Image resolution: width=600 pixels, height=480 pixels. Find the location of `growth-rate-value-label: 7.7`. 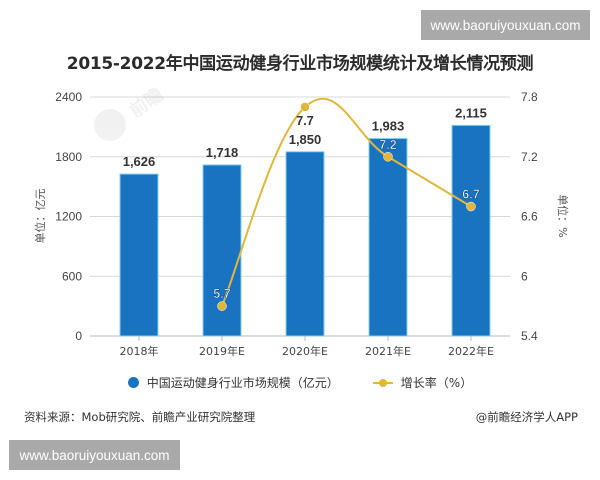

growth-rate-value-label: 7.7 is located at coordinates (304, 121).